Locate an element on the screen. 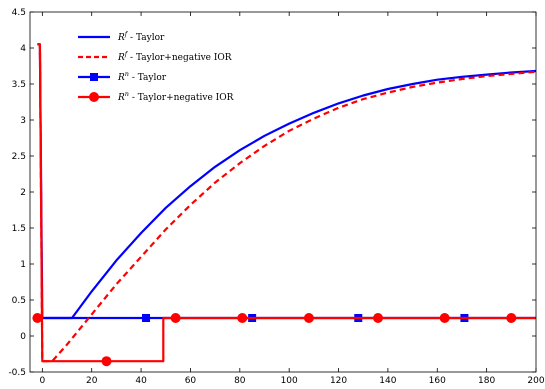  y-tick-label: 3.5 is located at coordinates (19, 85).